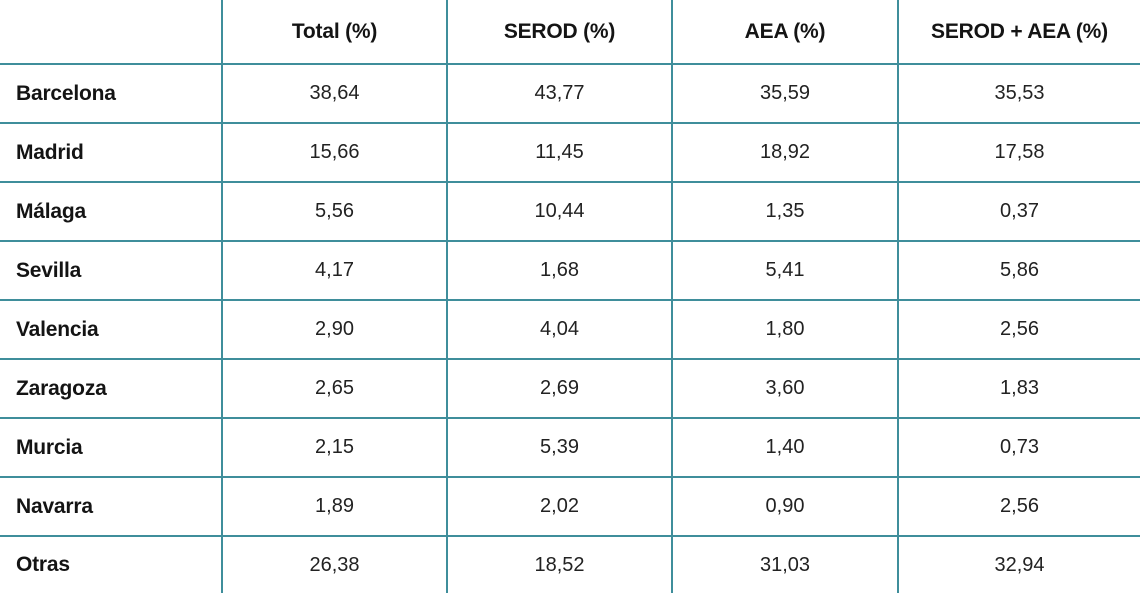 This screenshot has width=1140, height=593. Describe the element at coordinates (1018, 447) in the screenshot. I see `table-cell: 0,73` at that location.